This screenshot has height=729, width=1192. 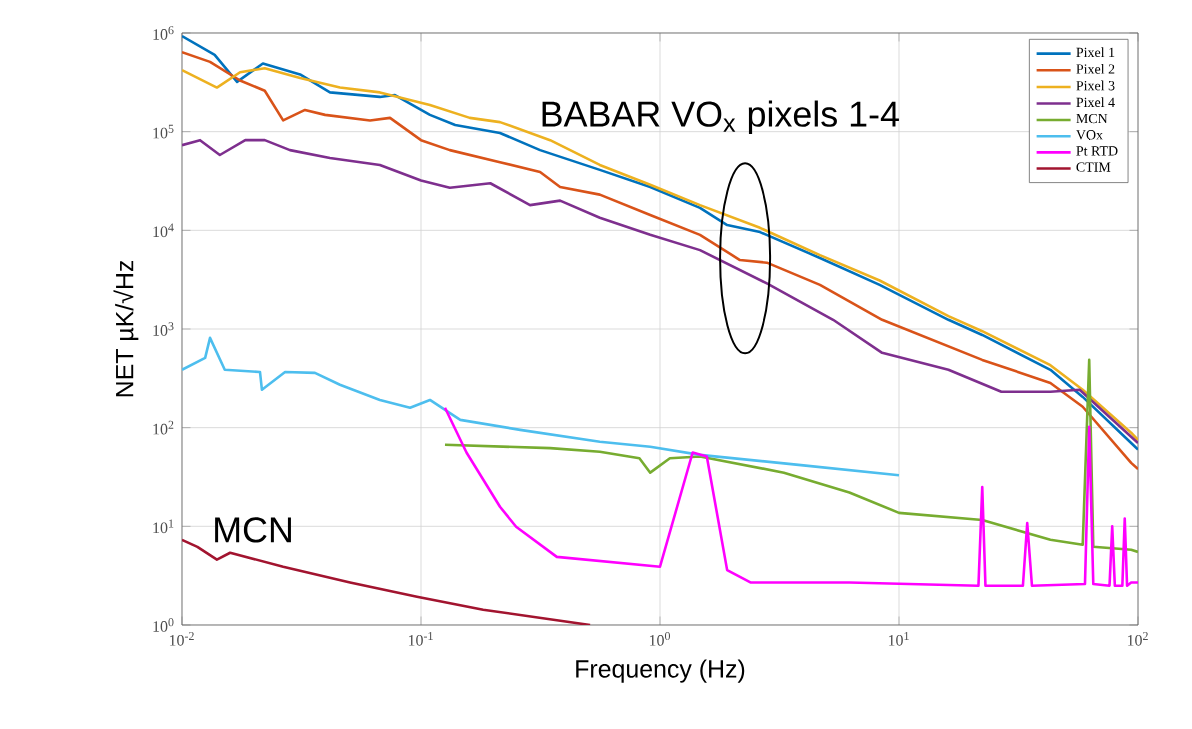 I want to click on legend-label: MCN, so click(x=1092, y=118).